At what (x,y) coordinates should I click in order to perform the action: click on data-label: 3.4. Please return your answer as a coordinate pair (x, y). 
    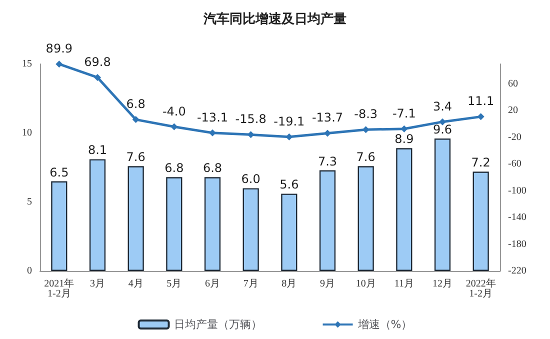
    Looking at the image, I should click on (442, 106).